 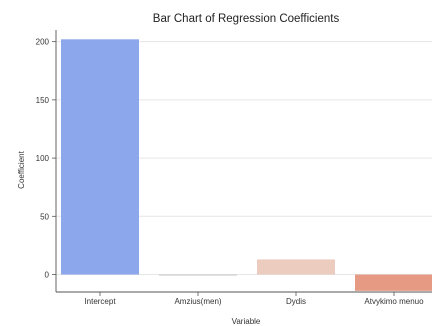 I want to click on x-axis-label: Variable, so click(x=246, y=321).